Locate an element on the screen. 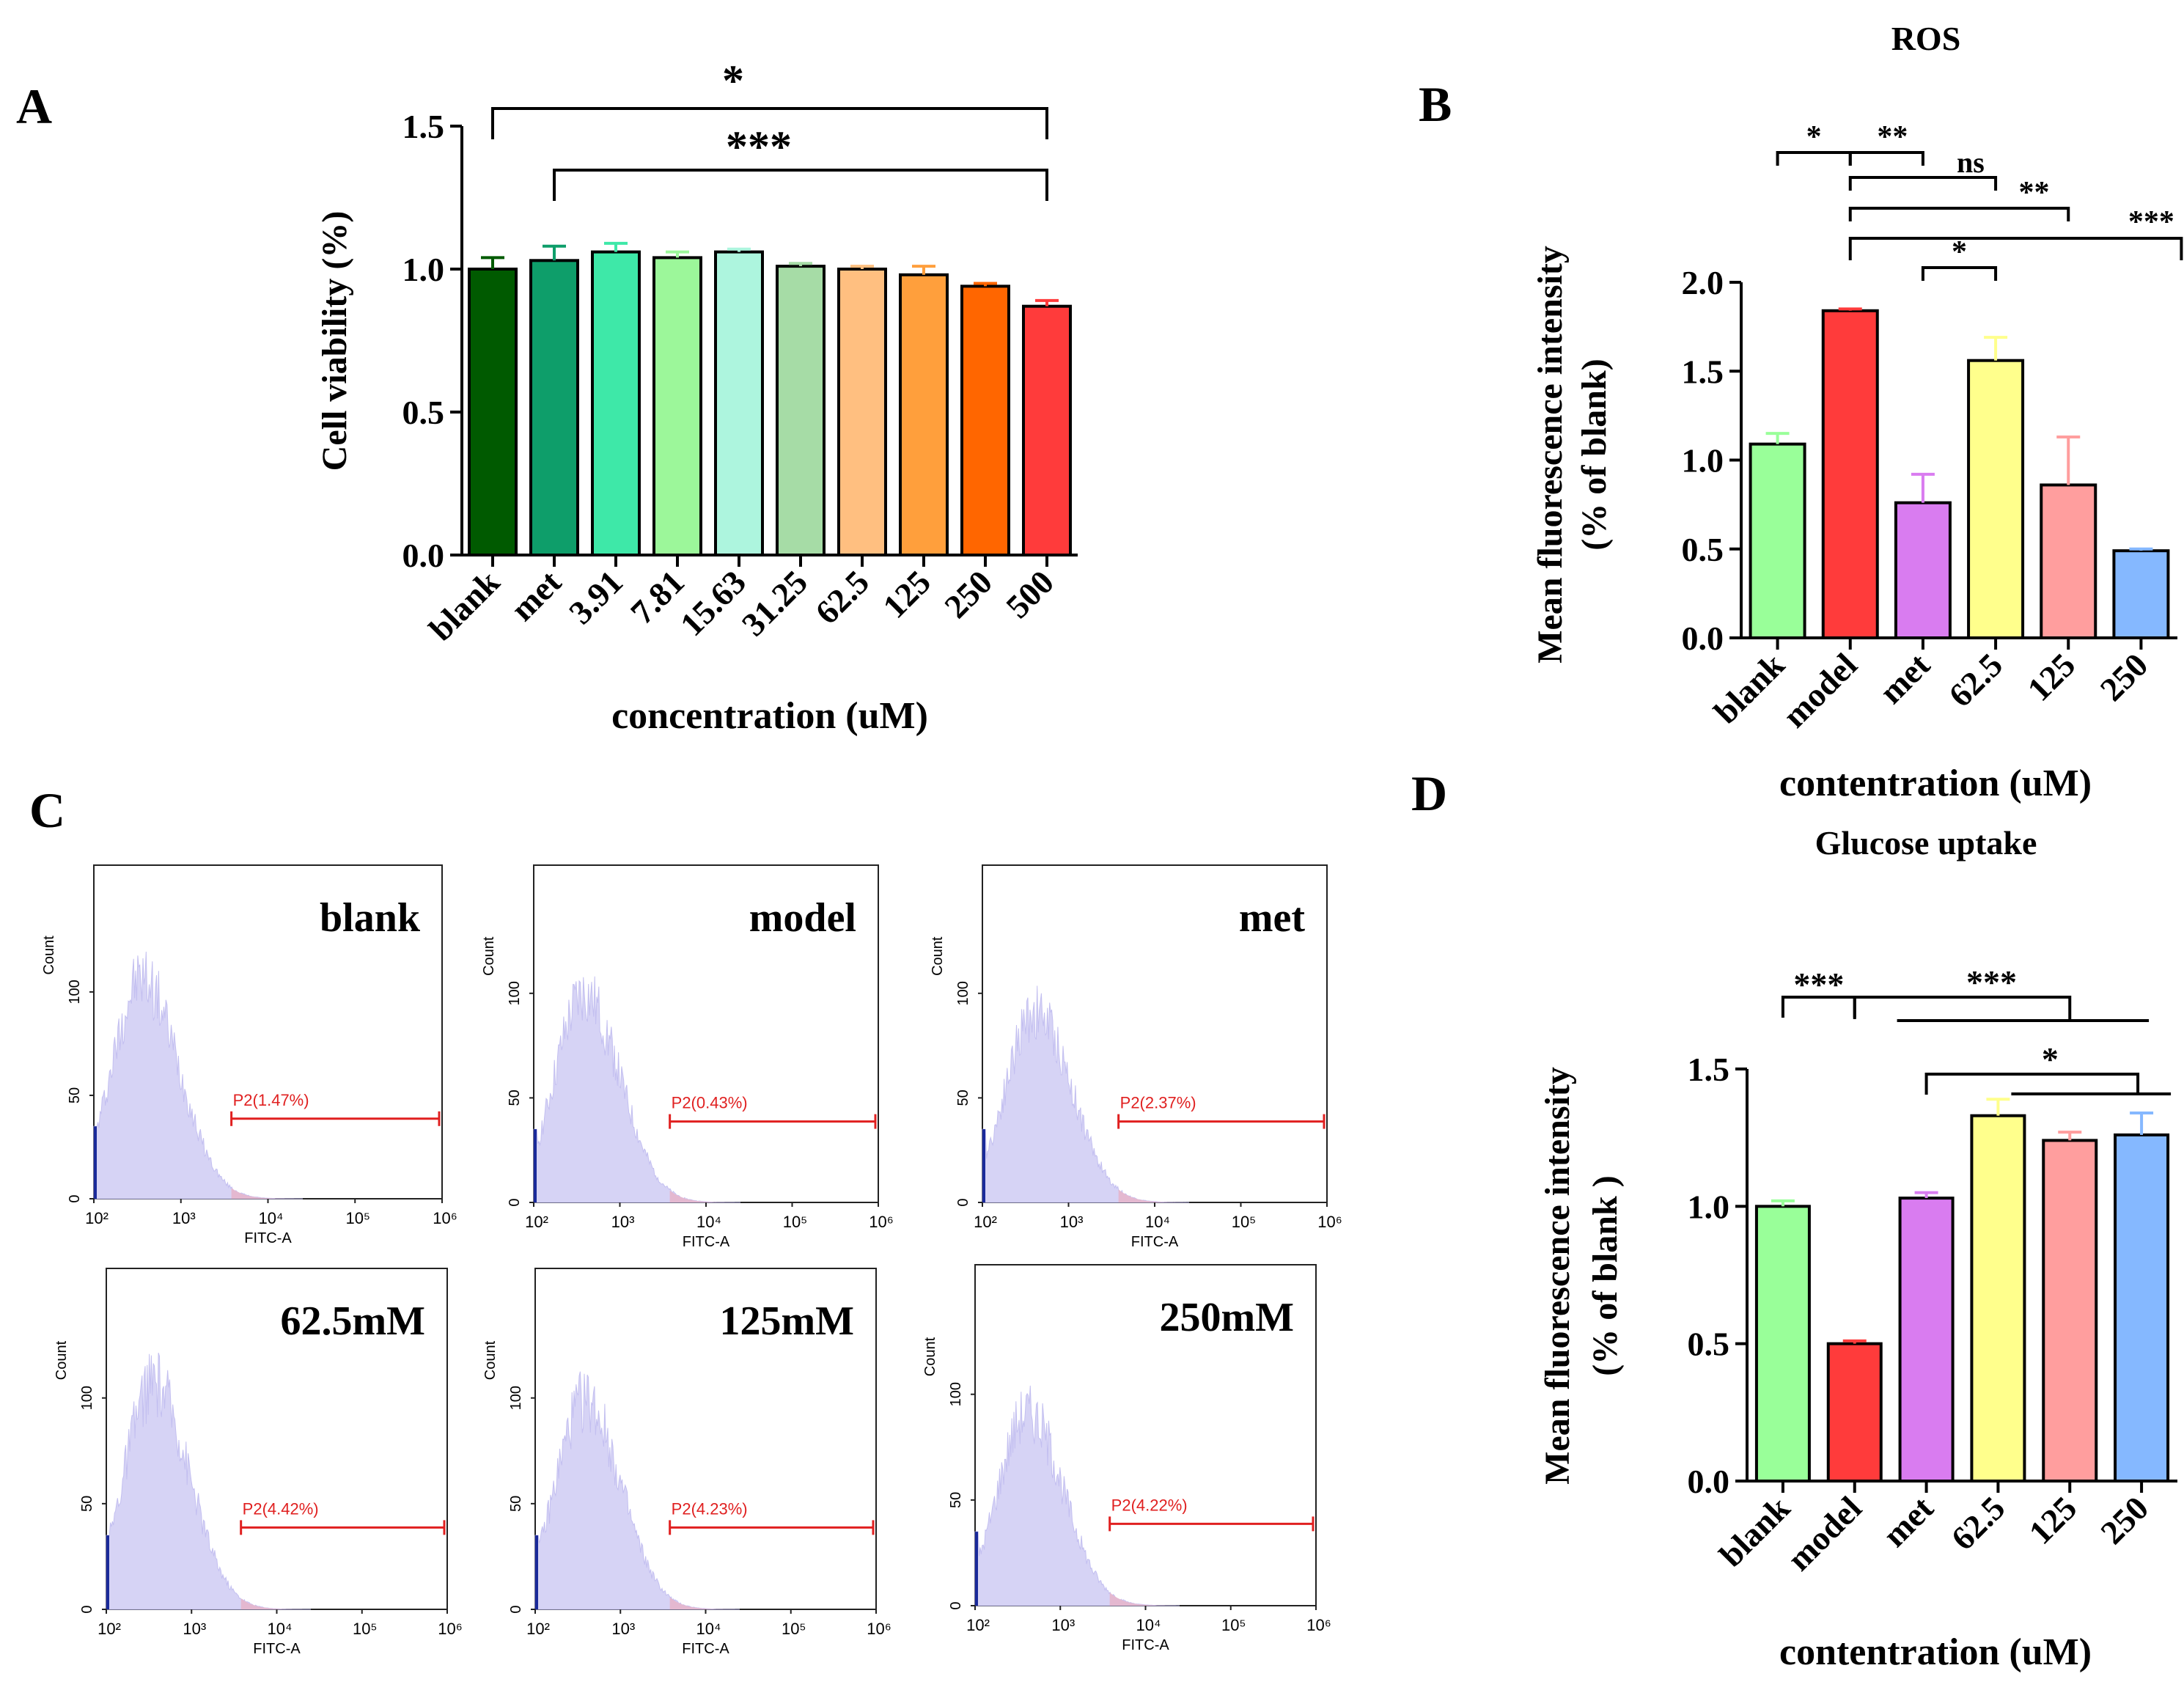  sample-label: met is located at coordinates (1272, 918).